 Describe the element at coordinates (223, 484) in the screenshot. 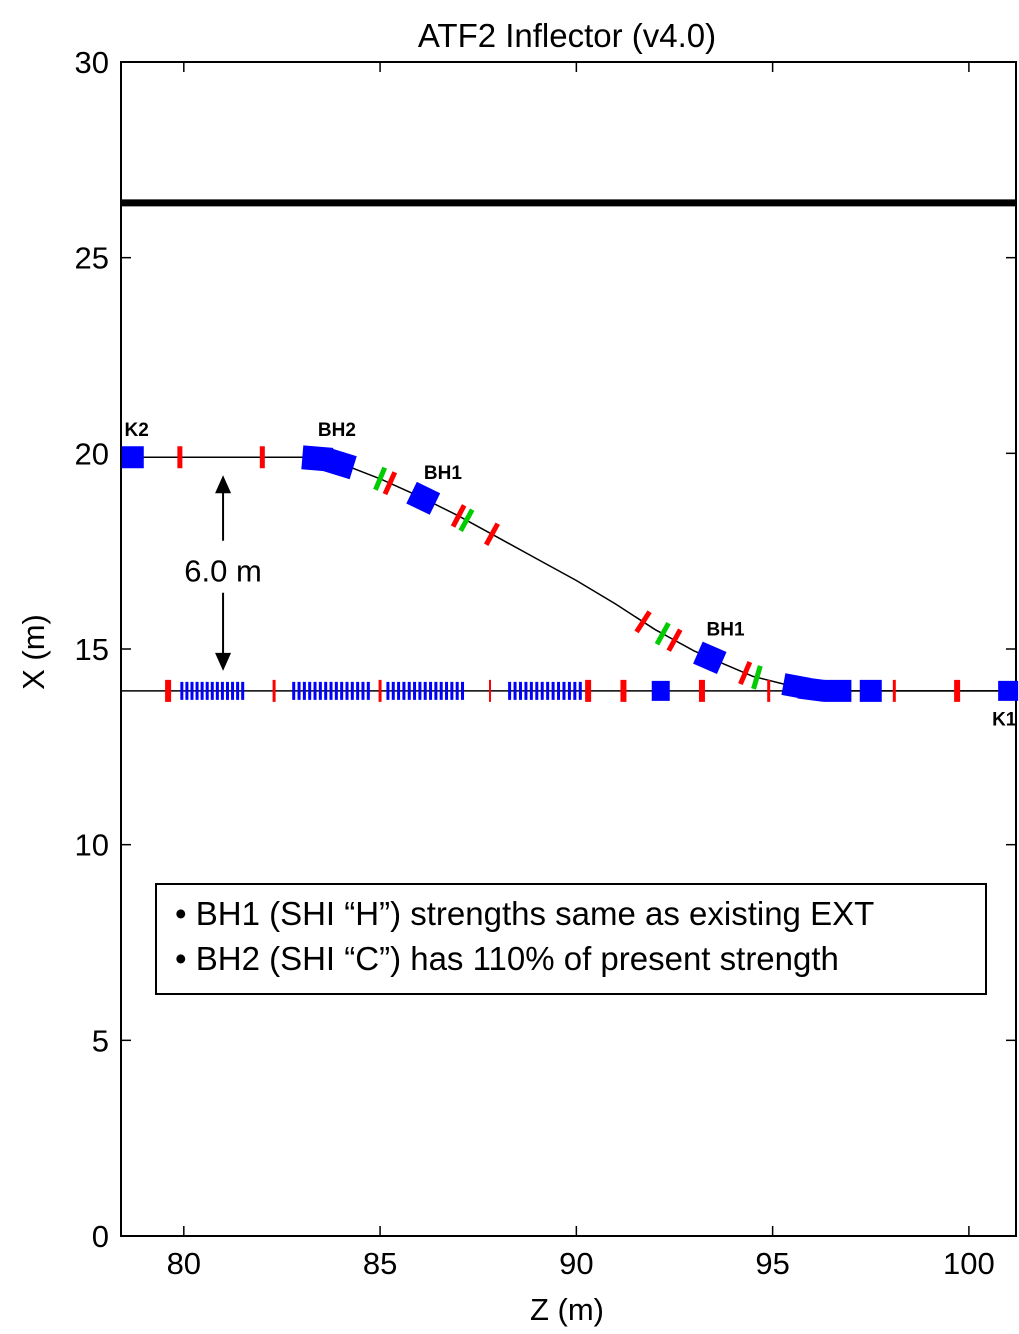

I see `arrow-head-up` at that location.